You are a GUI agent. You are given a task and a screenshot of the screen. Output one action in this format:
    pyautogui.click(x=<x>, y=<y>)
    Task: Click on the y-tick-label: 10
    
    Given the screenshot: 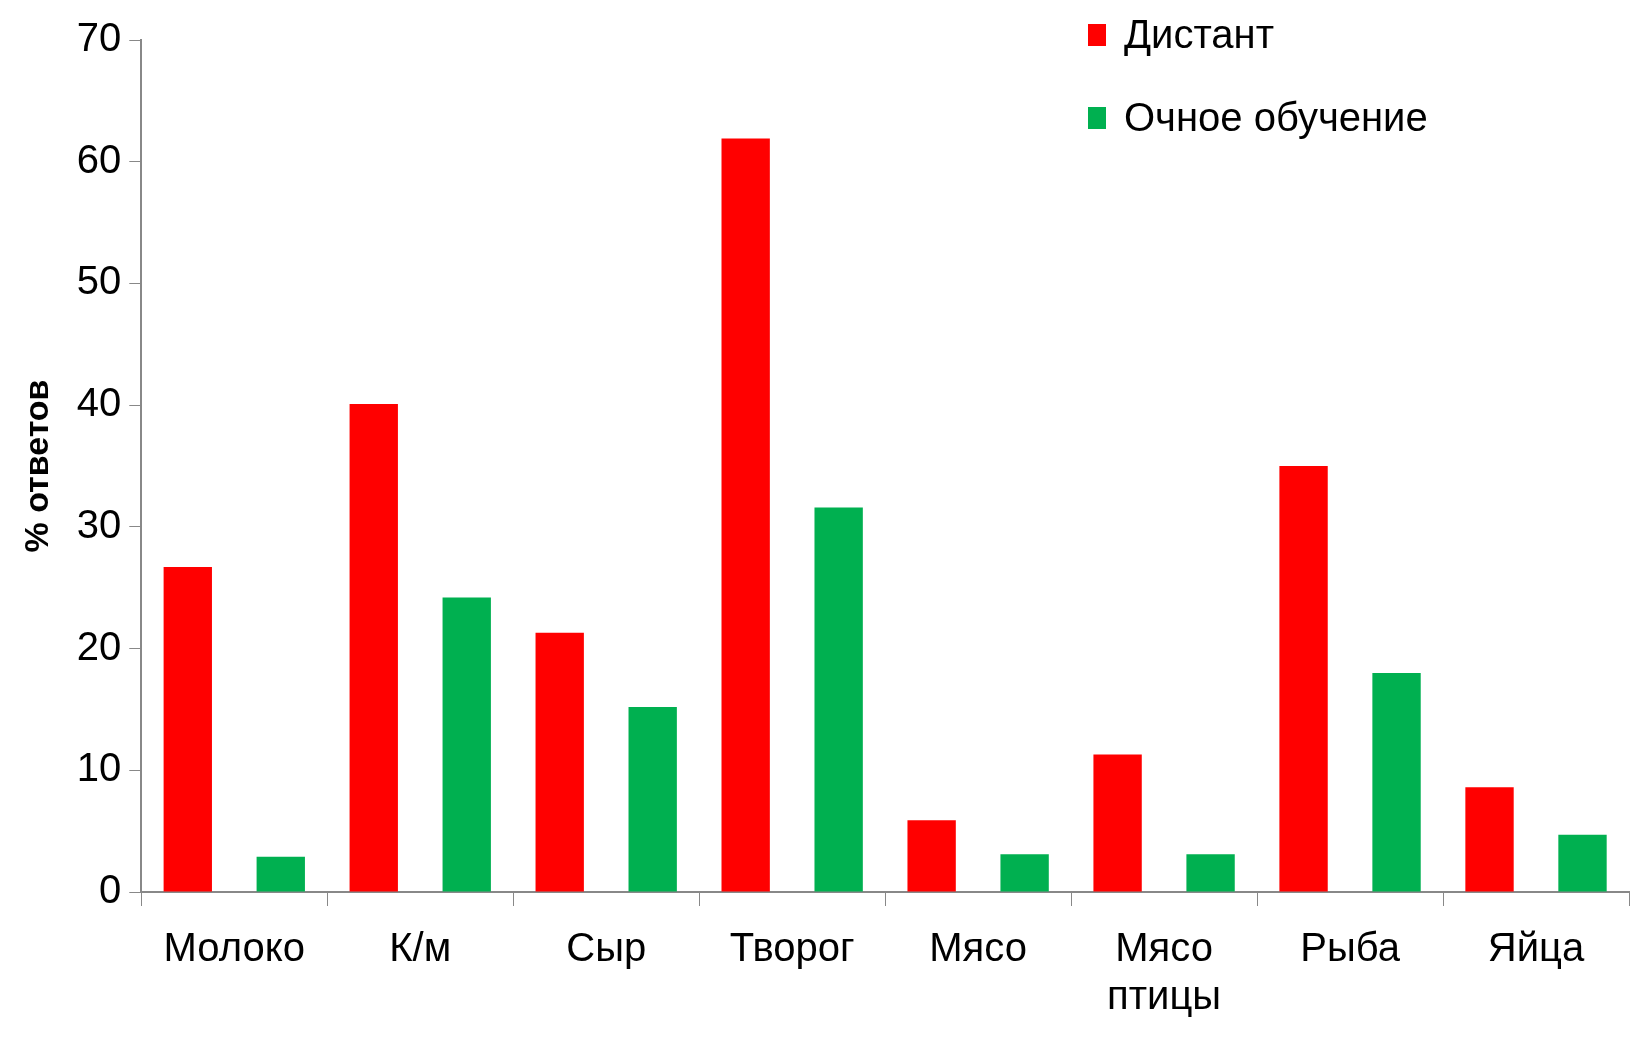 What is the action you would take?
    pyautogui.click(x=99, y=767)
    